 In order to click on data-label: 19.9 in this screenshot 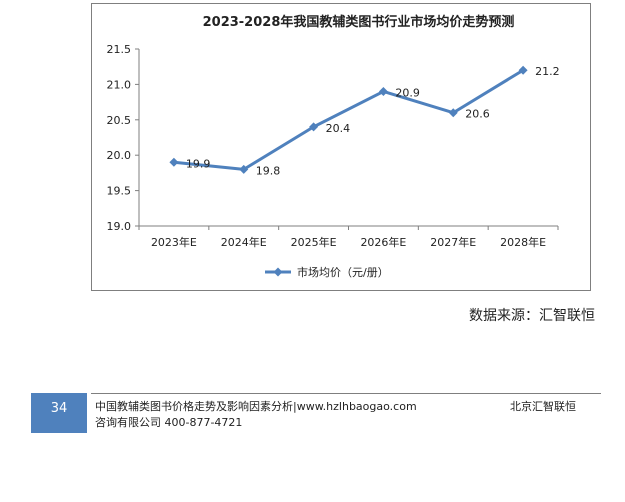, I will do `click(198, 163)`.